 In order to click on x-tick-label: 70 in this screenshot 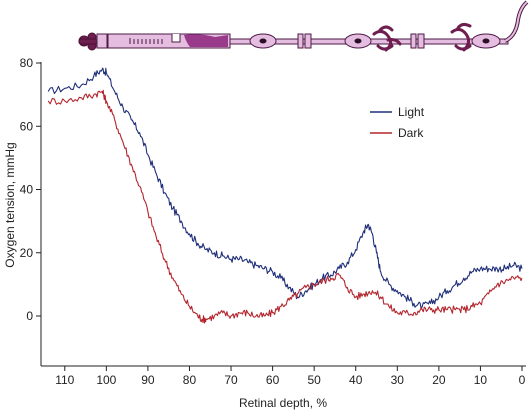, I will do `click(231, 380)`.